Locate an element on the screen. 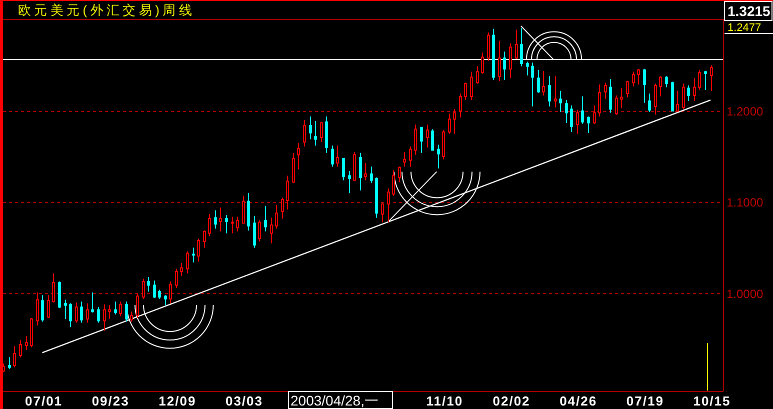 The height and width of the screenshot is (409, 773). x-tick-label: 11/10 is located at coordinates (445, 401).